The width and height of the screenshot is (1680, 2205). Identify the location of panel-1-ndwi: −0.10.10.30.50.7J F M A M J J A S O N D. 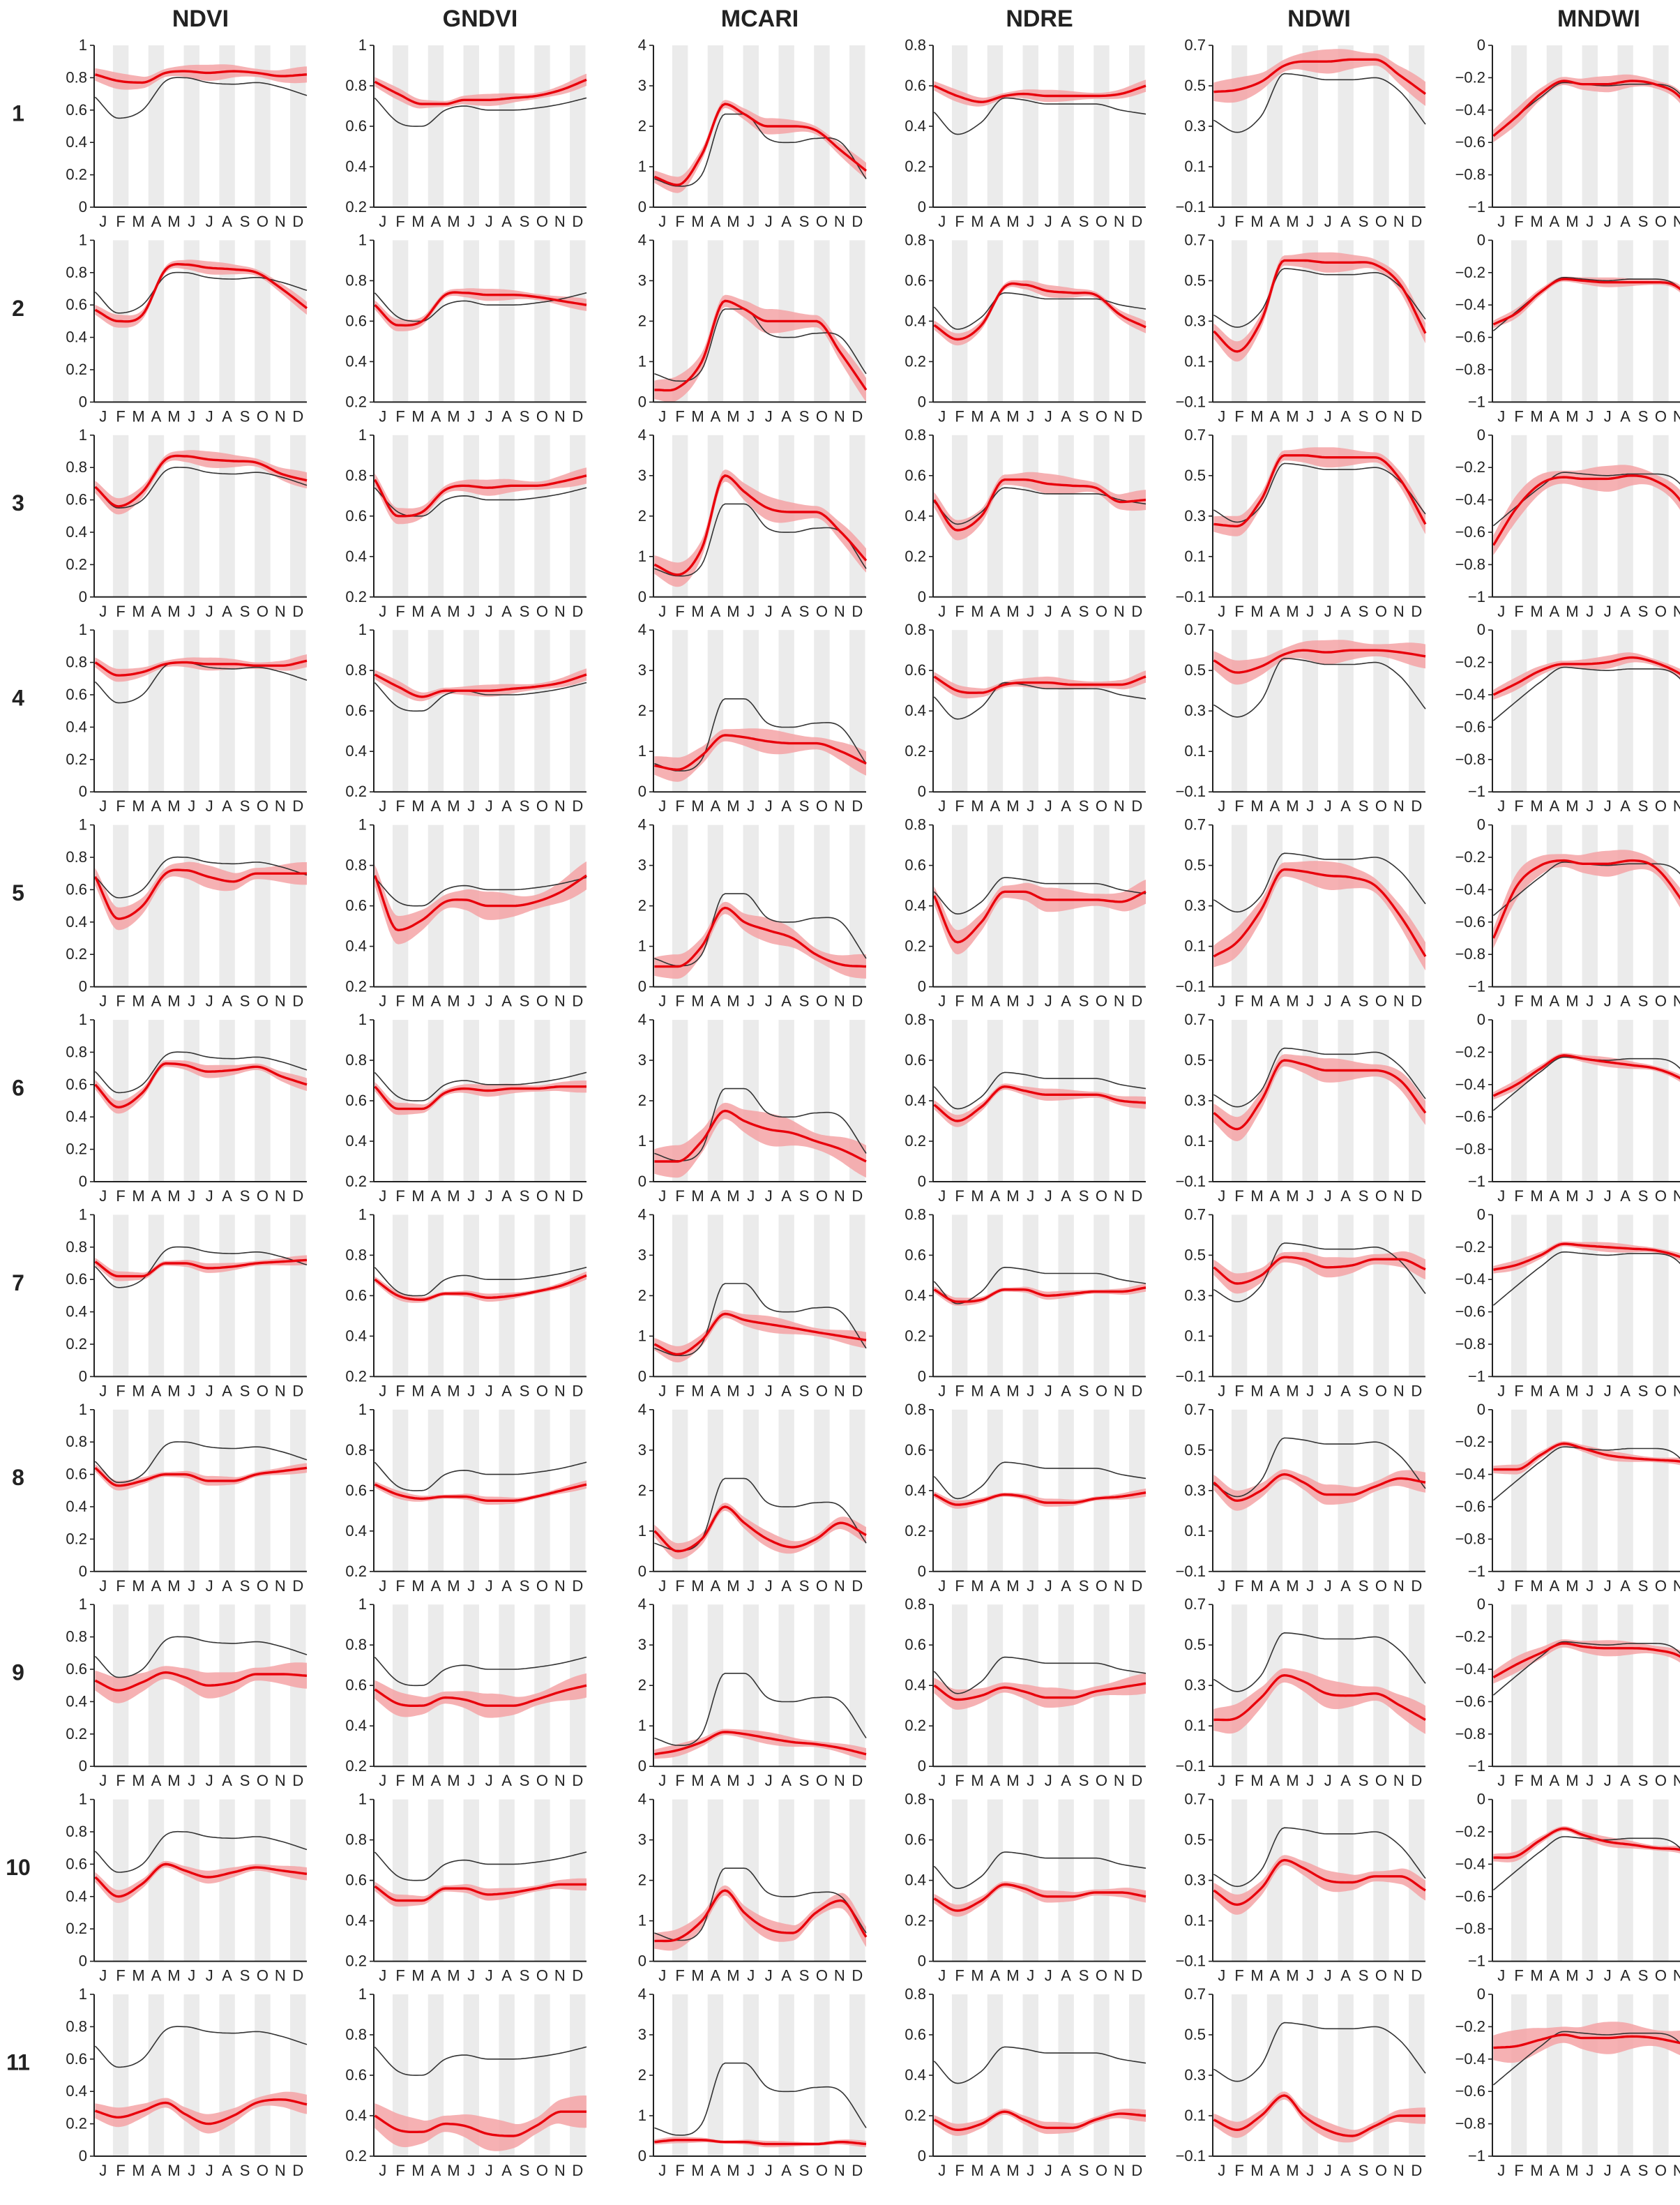
(1301, 133).